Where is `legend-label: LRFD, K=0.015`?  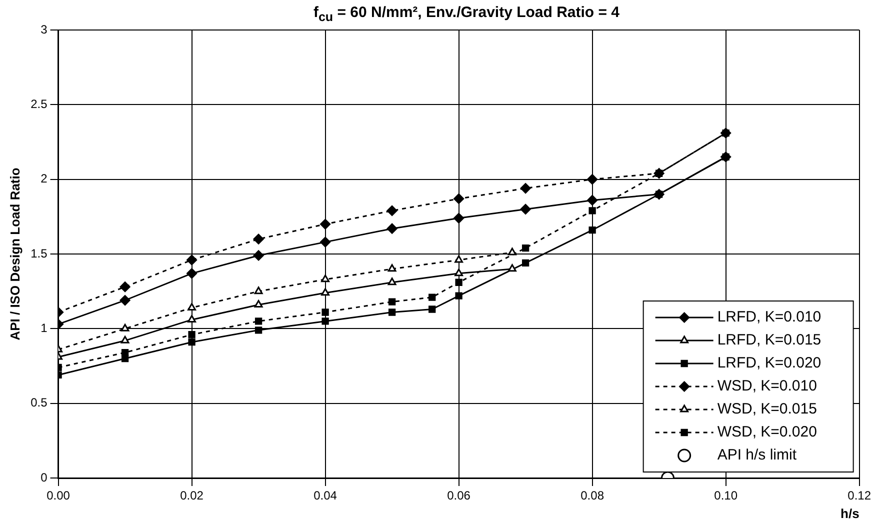
legend-label: LRFD, K=0.015 is located at coordinates (769, 340).